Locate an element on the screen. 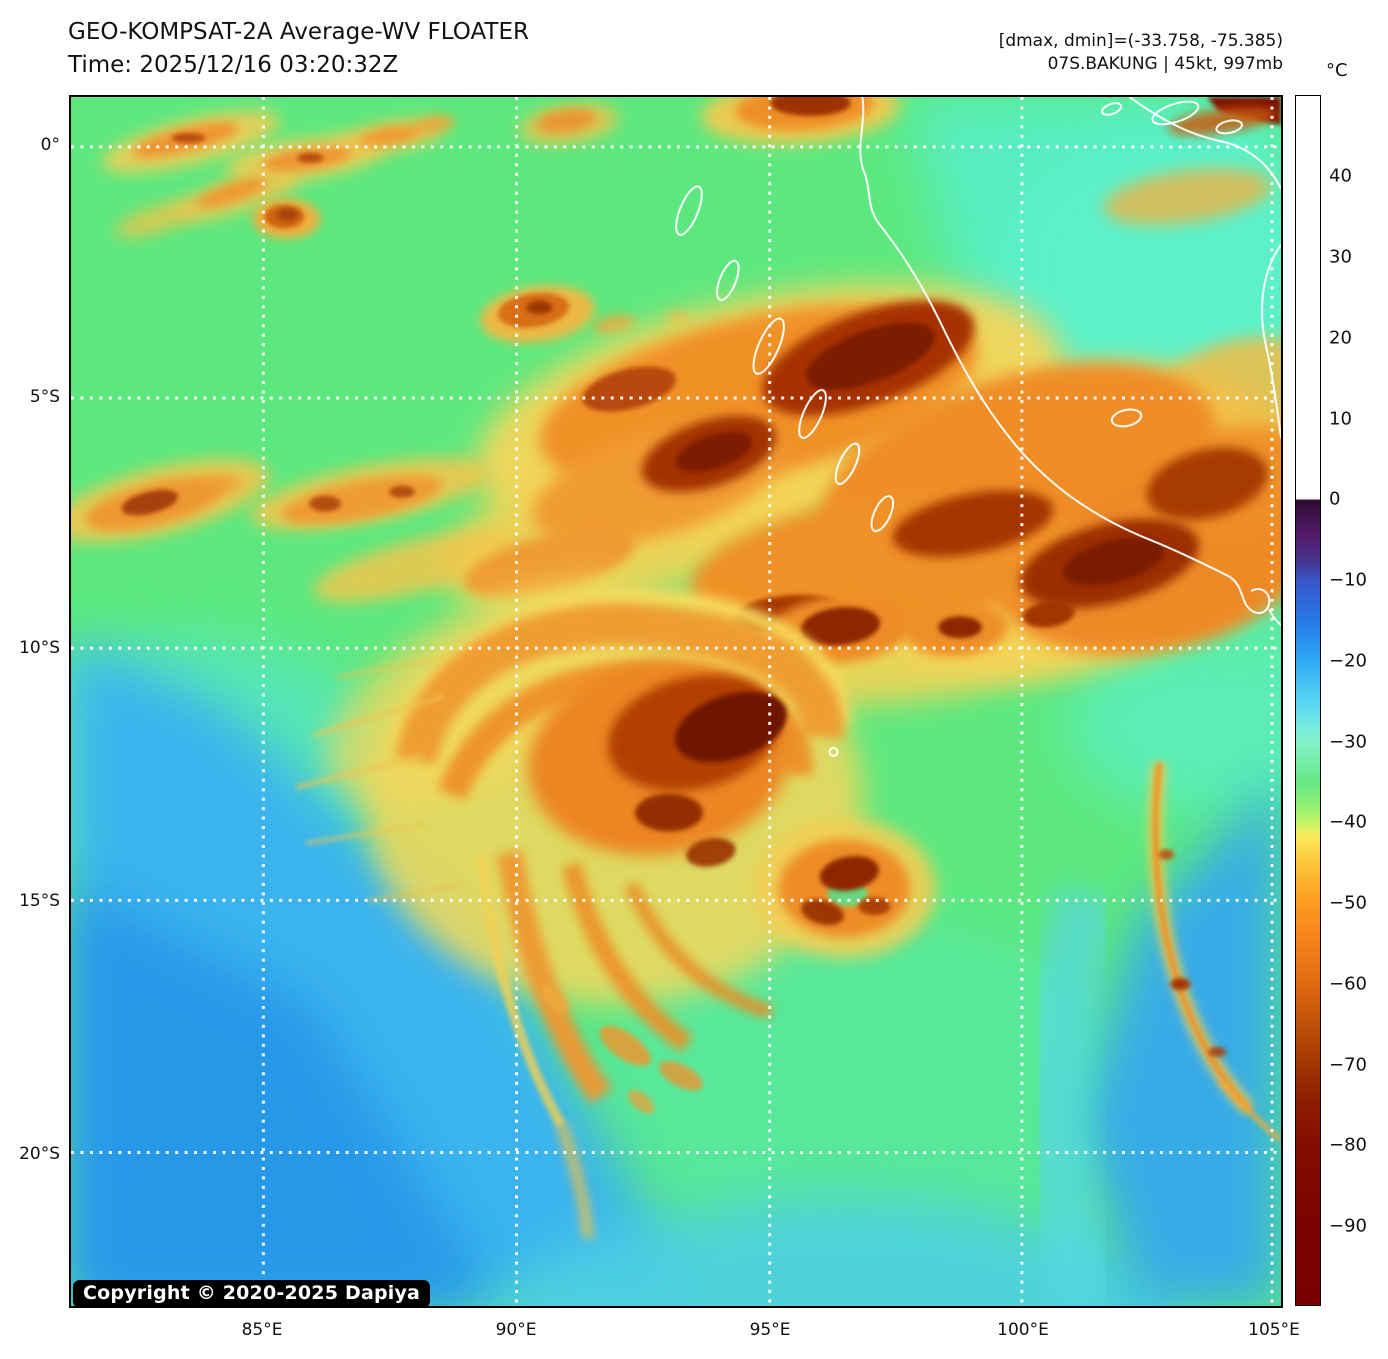  east-coast is located at coordinates (1270, 341).